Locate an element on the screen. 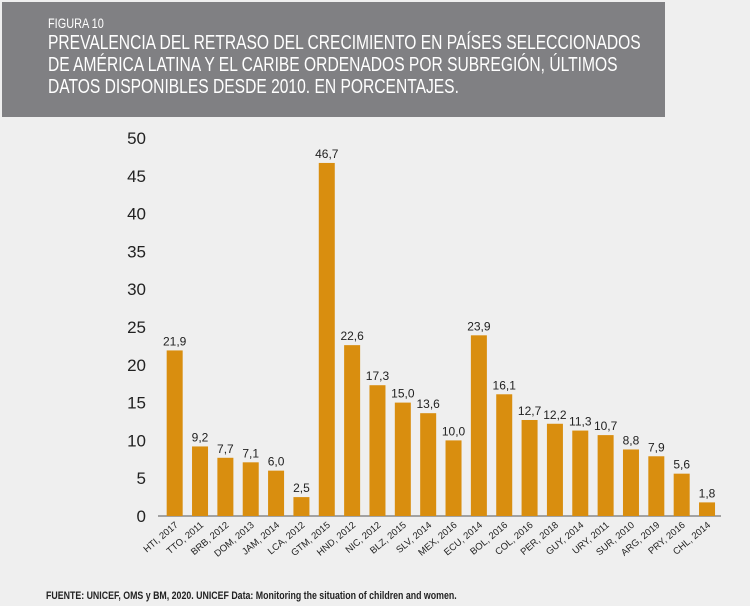 The width and height of the screenshot is (750, 606). data-label: 10,0 is located at coordinates (454, 431).